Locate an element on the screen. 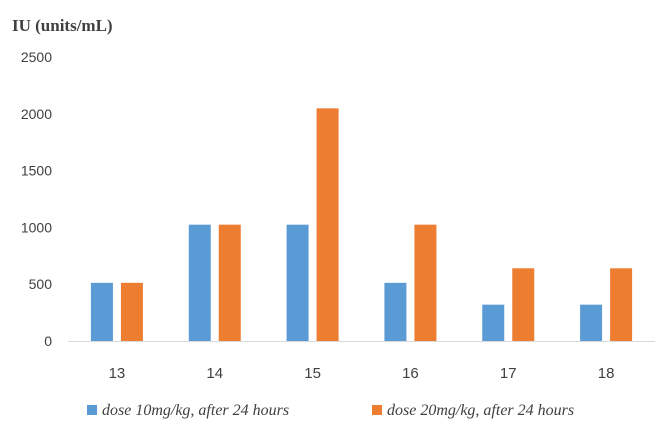 The image size is (668, 423). y-tick-label: 500 is located at coordinates (41, 284).